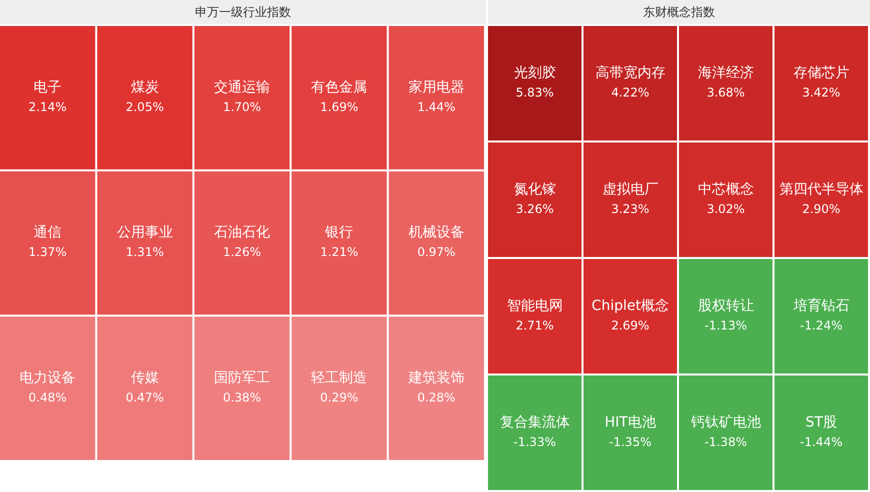  What do you see at coordinates (436, 232) in the screenshot?
I see `category-label: 机械设备` at bounding box center [436, 232].